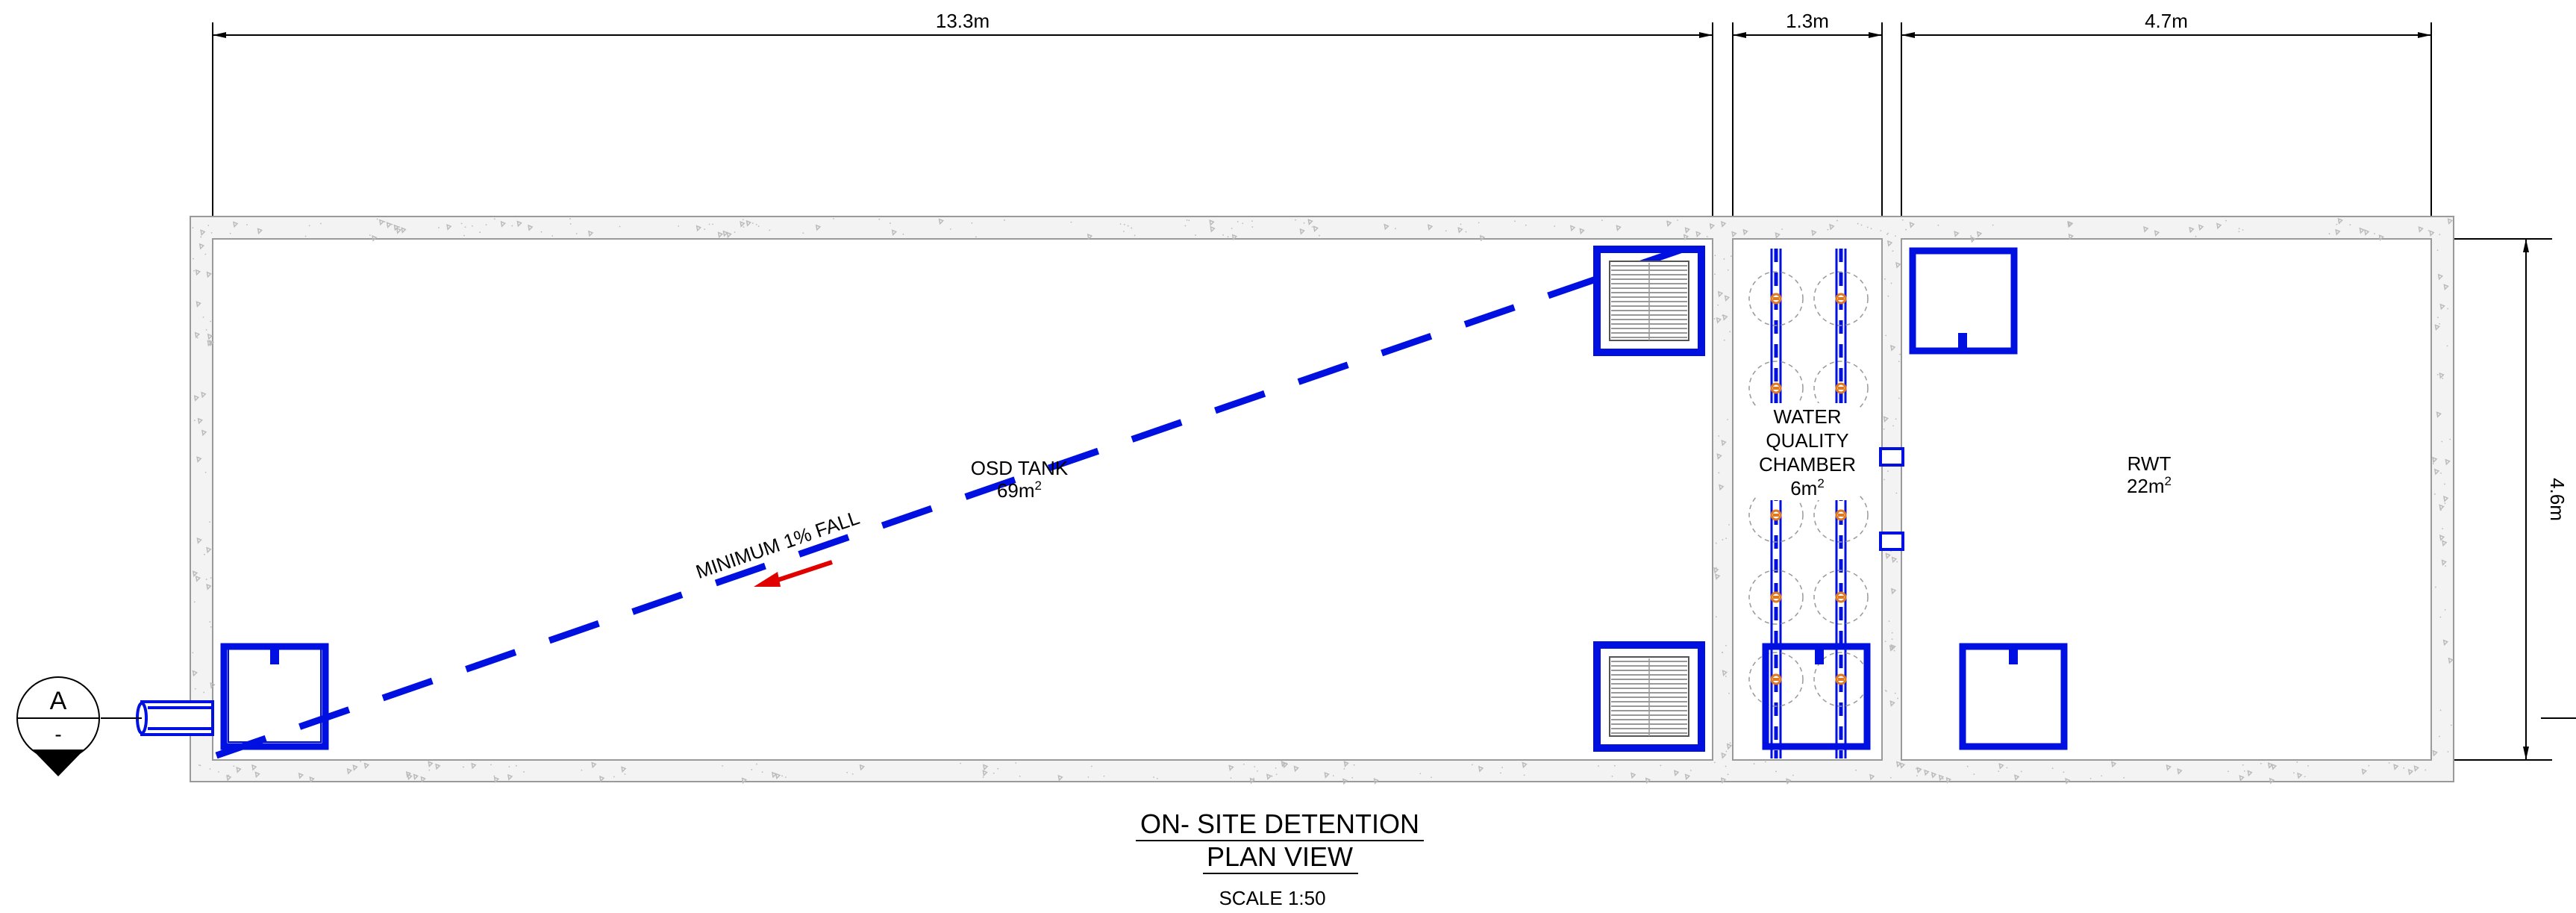 This screenshot has height=913, width=2576. Describe the element at coordinates (2149, 485) in the screenshot. I see `rwt-area: 22m2` at that location.